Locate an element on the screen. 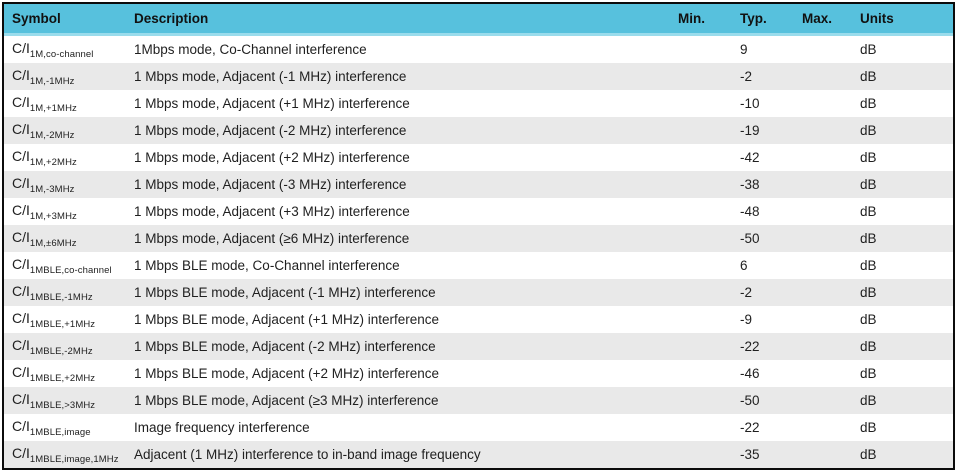 This screenshot has width=959, height=474. symbol-cell: C/I1MBLE,image is located at coordinates (65, 427).